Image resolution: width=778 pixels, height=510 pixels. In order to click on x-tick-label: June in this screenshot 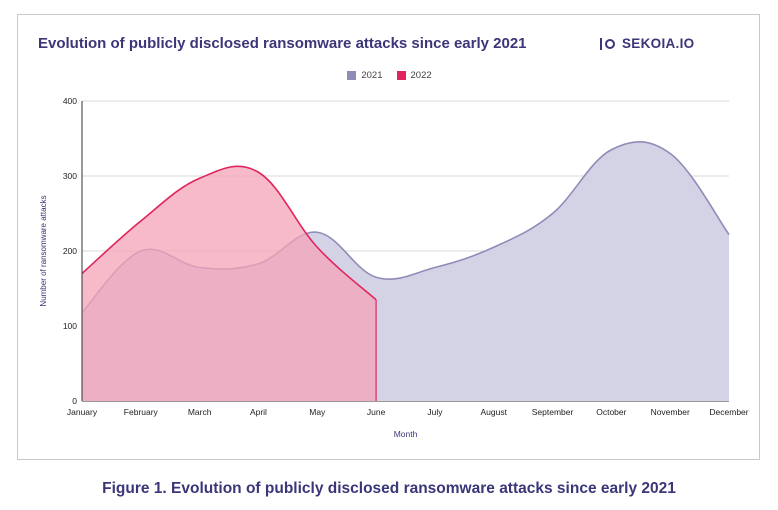, I will do `click(376, 412)`.